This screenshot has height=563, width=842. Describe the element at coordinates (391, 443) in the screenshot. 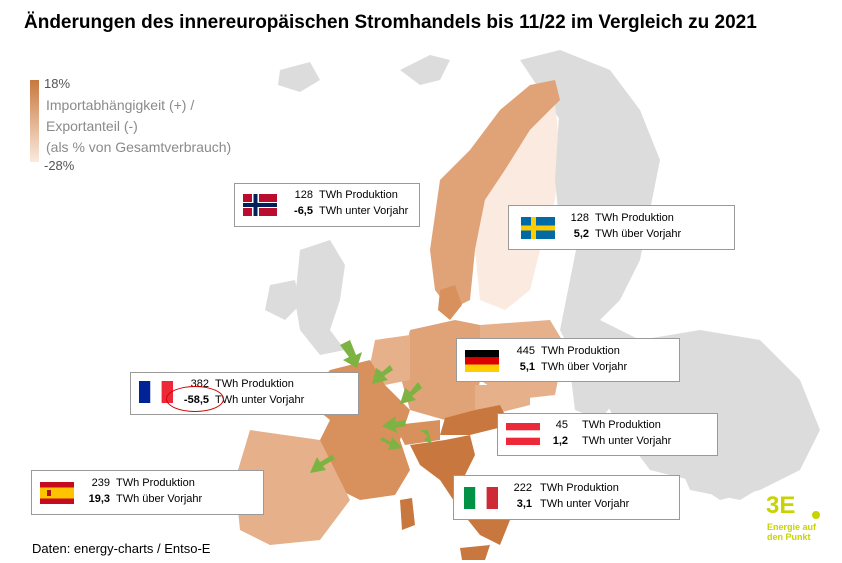

I see `flow-arrow-italy-france` at that location.